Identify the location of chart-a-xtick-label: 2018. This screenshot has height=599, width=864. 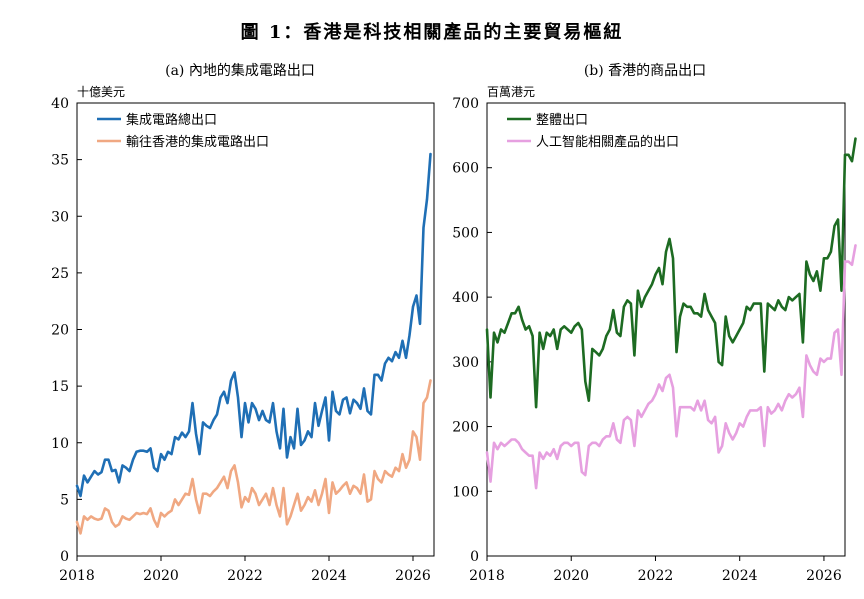
(77, 576).